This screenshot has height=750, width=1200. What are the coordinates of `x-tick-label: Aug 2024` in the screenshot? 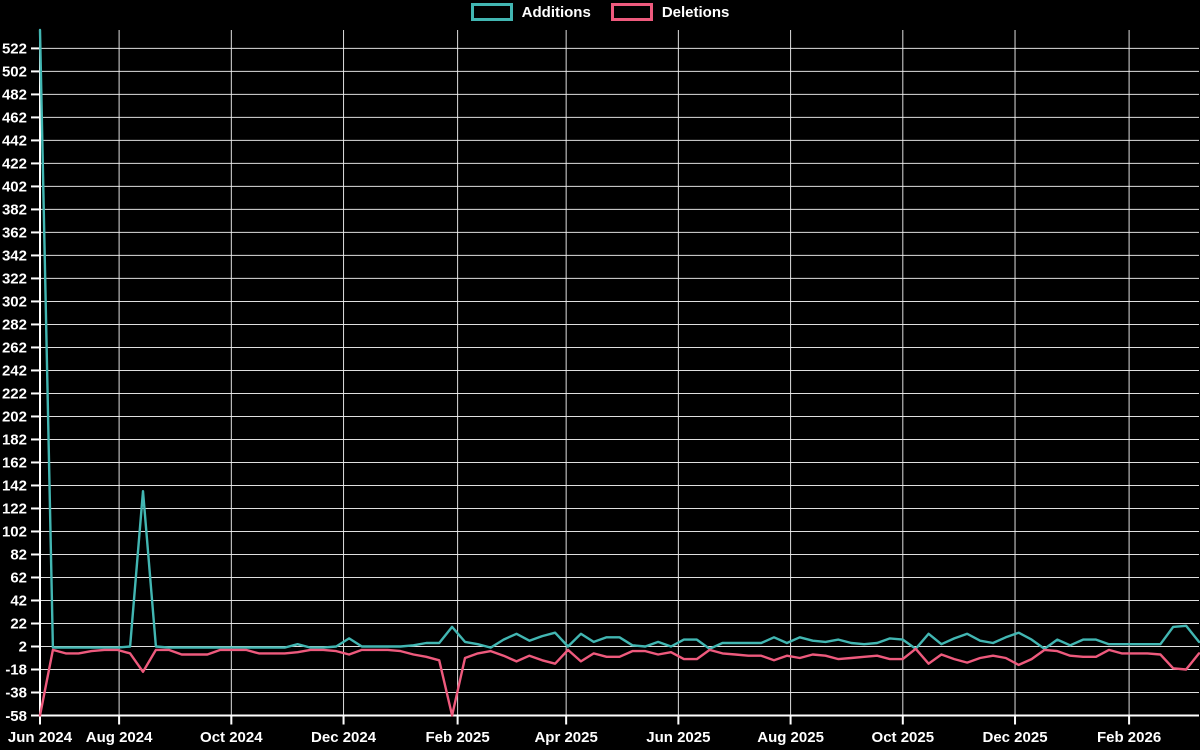 It's located at (119, 737).